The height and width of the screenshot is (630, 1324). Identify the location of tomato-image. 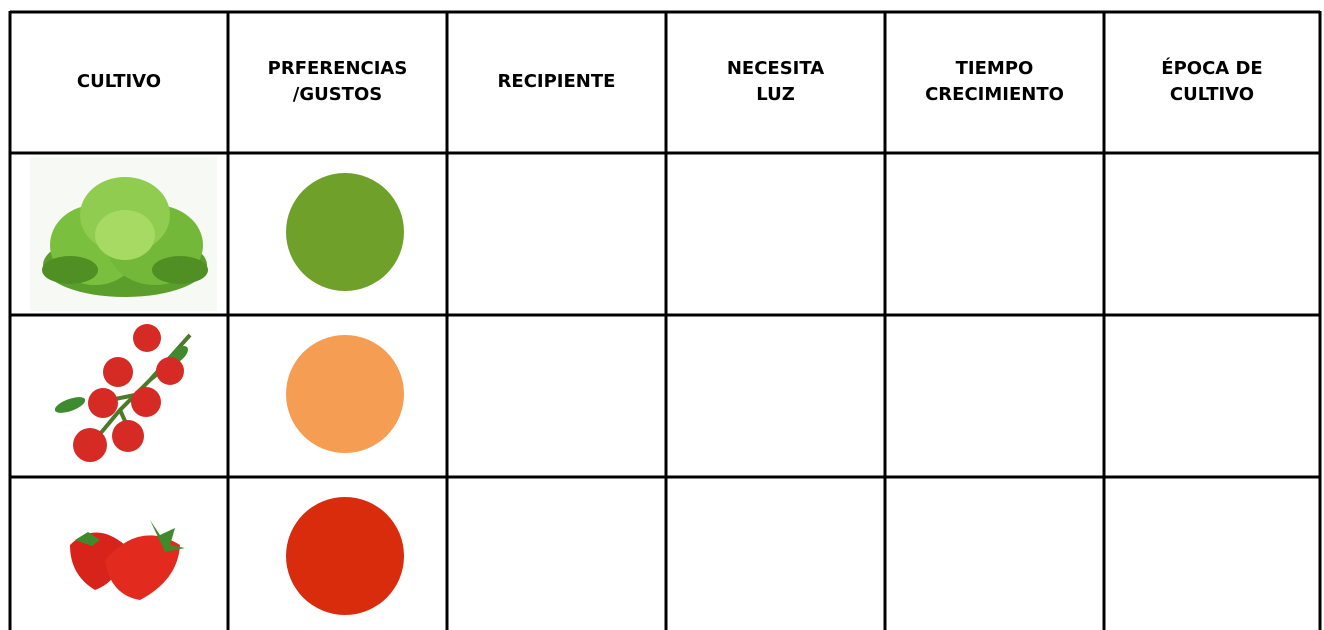
(123, 393).